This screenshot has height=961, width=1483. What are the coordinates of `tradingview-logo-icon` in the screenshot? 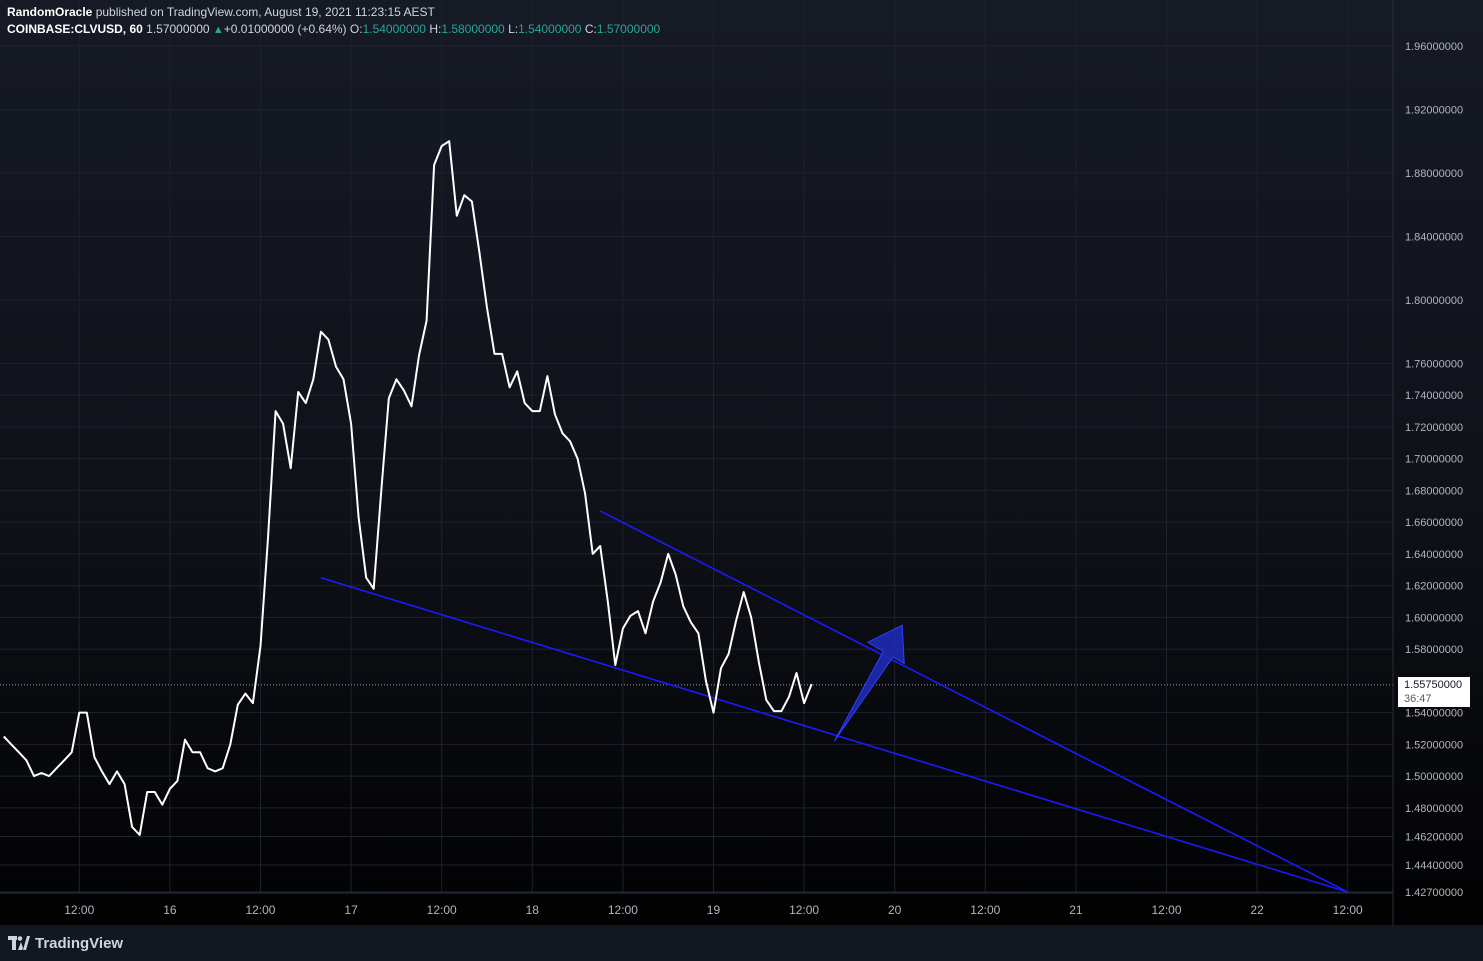 It's located at (19, 943).